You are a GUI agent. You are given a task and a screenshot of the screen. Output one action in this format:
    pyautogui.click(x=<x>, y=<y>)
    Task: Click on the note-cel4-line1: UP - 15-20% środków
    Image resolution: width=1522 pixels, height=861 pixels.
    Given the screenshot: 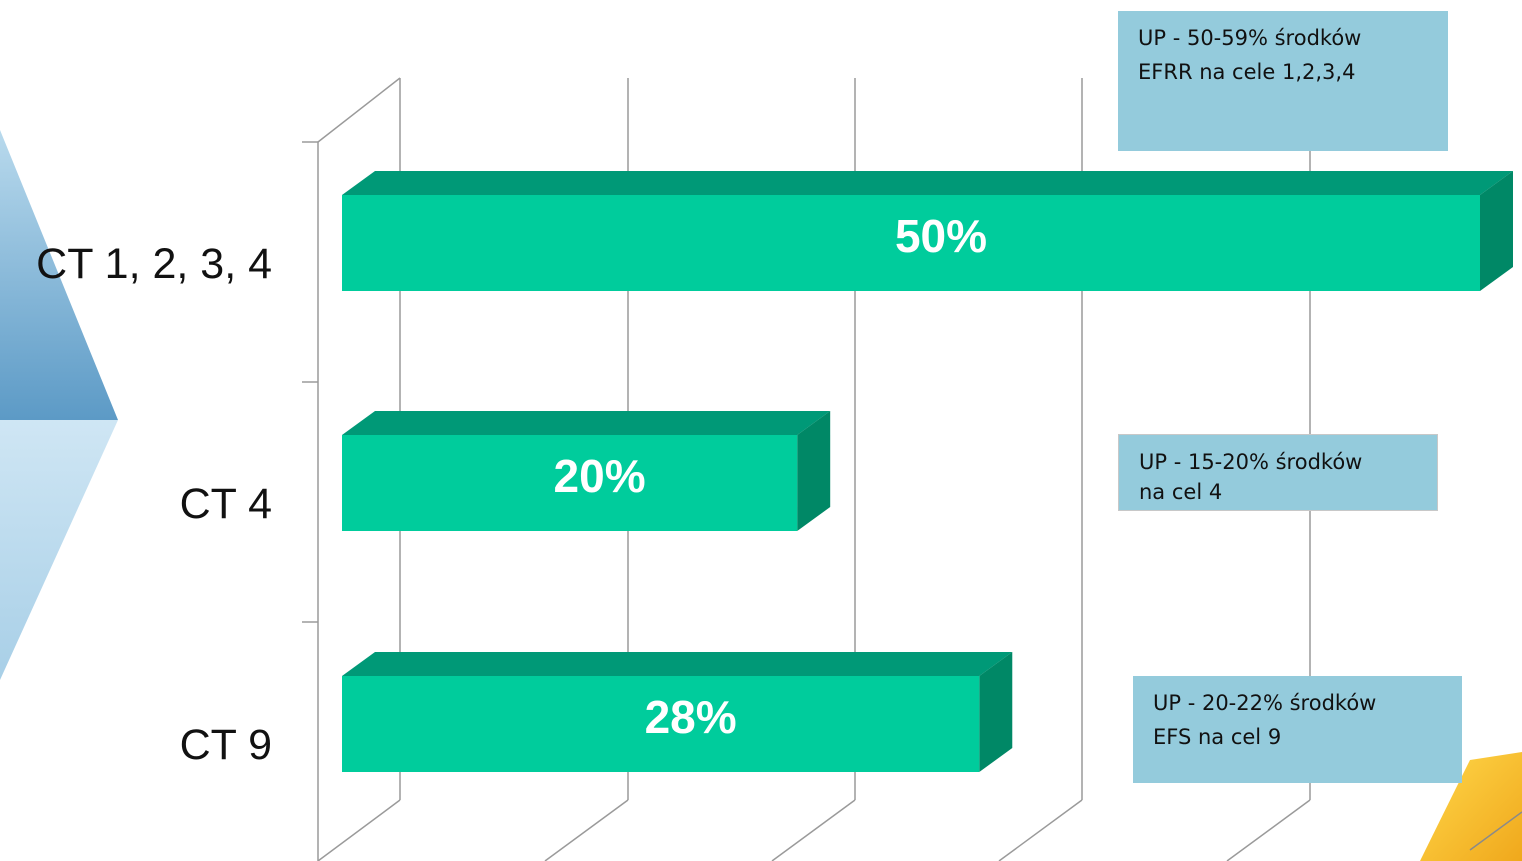 What is the action you would take?
    pyautogui.click(x=1251, y=462)
    